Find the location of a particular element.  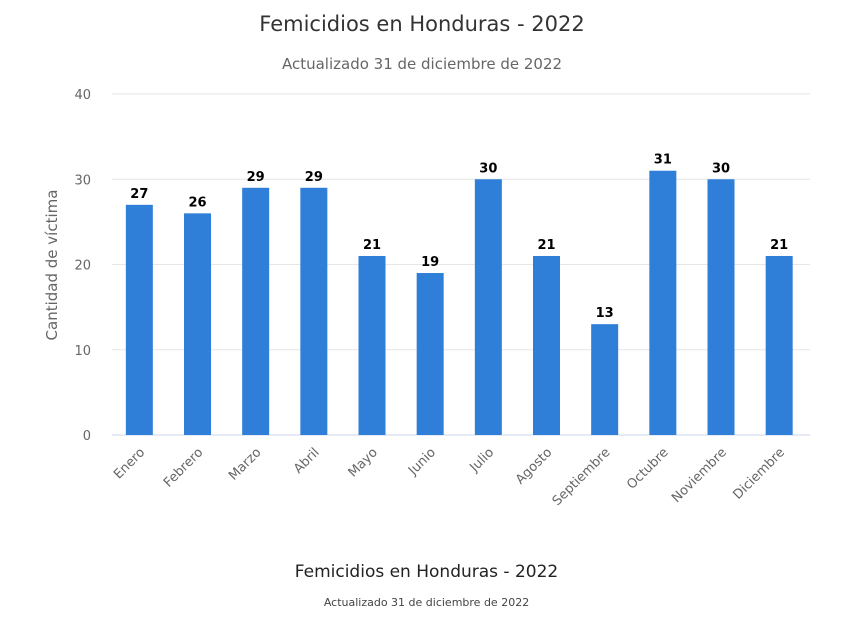

x-tick-label: Marzo is located at coordinates (245, 464).